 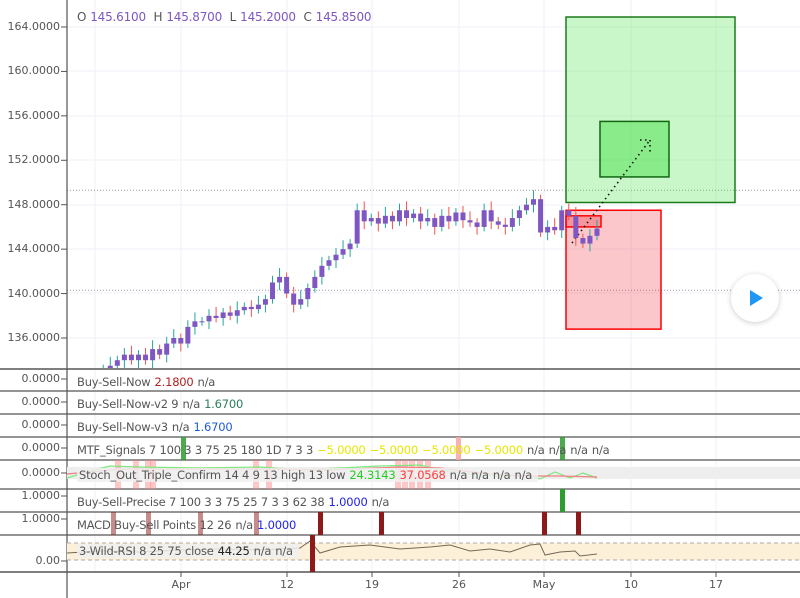 What do you see at coordinates (34, 26) in the screenshot?
I see `price-axis-label: 164.0000` at bounding box center [34, 26].